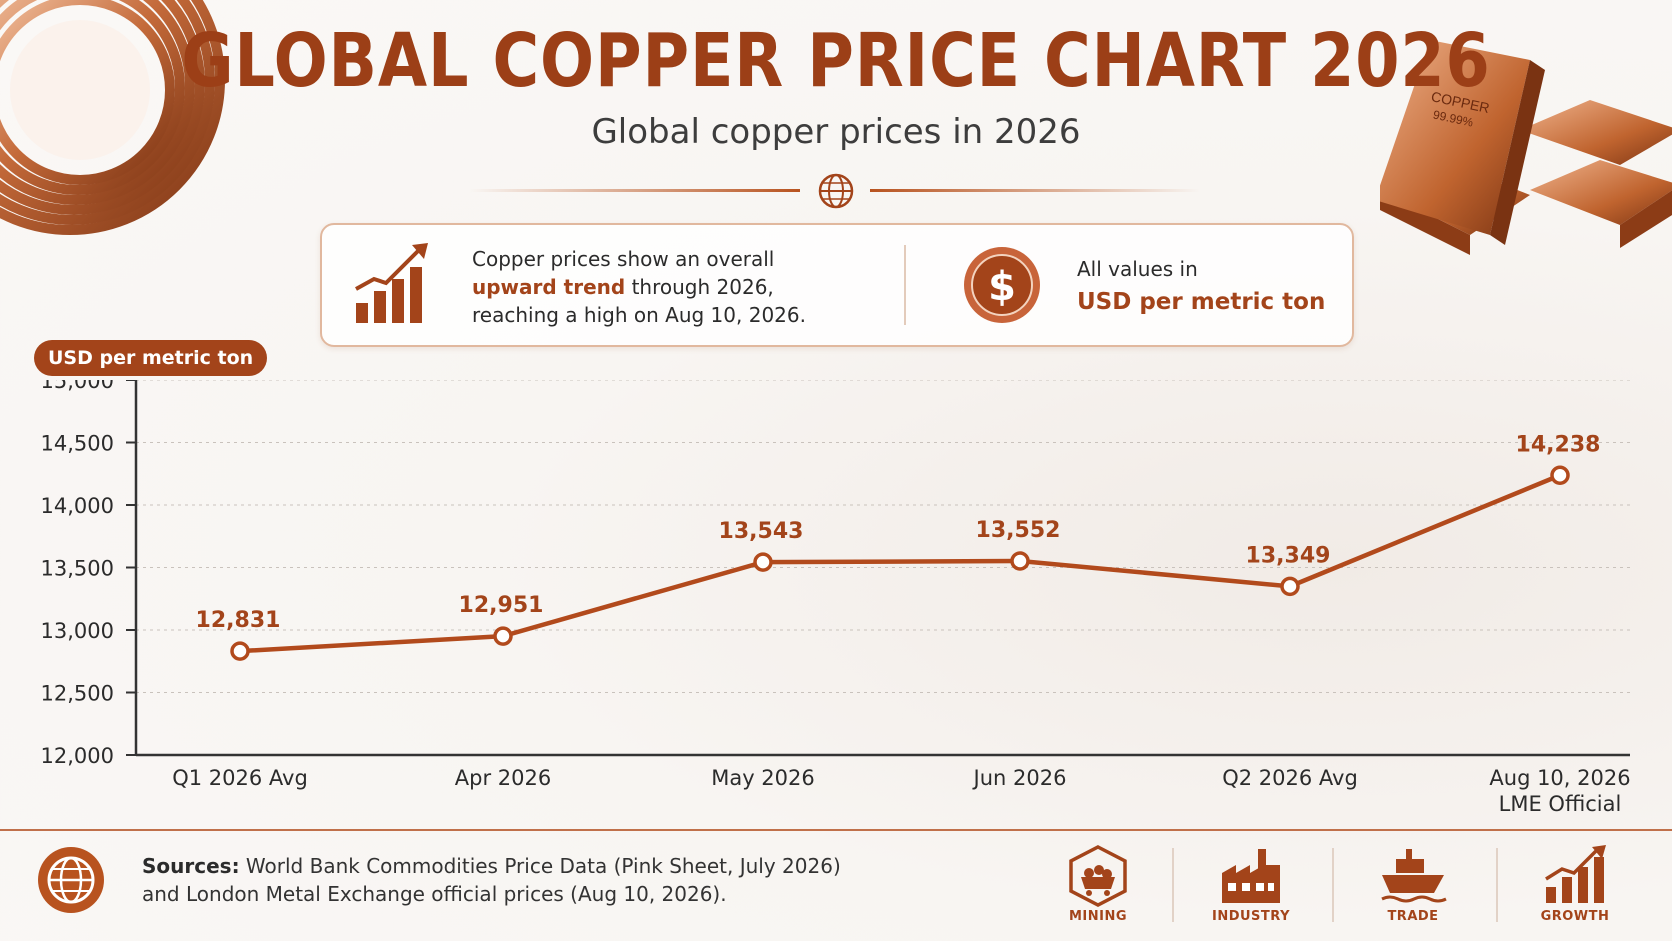 The image size is (1672, 941). I want to click on y-tick-label: 15,000, so click(77, 386).